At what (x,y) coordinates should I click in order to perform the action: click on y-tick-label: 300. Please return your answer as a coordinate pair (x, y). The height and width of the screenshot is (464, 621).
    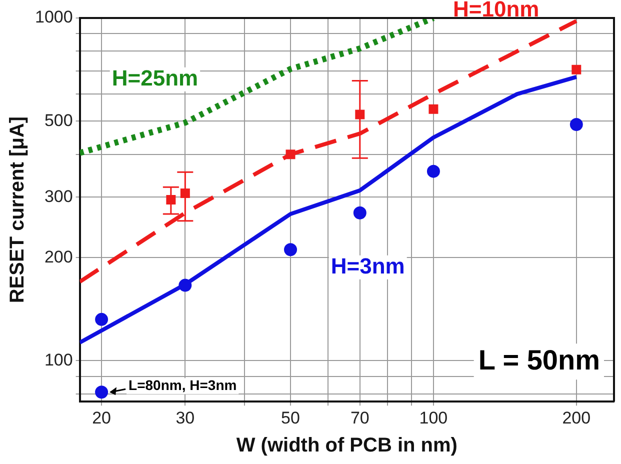
    Looking at the image, I should click on (58, 196).